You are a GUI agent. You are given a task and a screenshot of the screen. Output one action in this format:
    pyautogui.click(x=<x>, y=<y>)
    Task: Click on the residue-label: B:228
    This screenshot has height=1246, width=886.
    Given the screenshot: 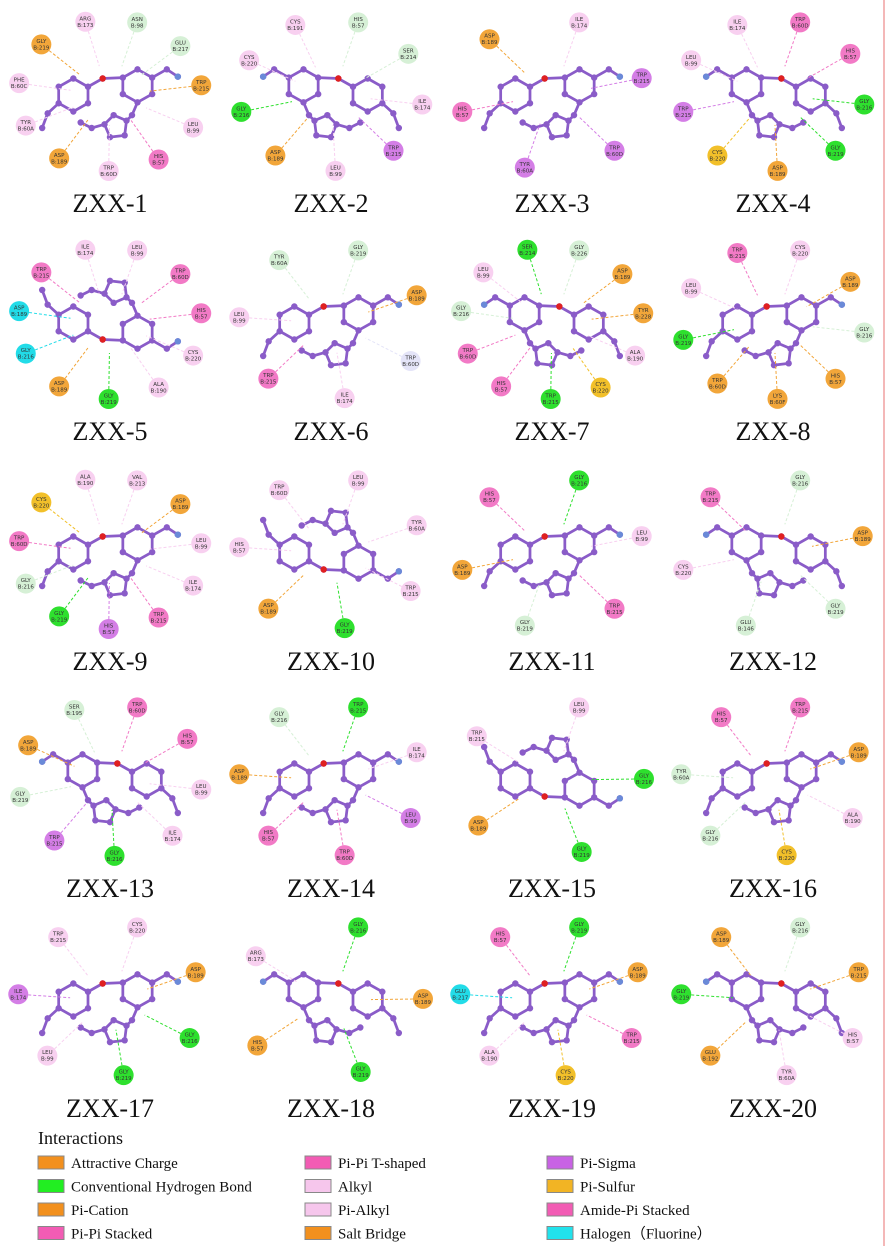 What is the action you would take?
    pyautogui.click(x=643, y=317)
    